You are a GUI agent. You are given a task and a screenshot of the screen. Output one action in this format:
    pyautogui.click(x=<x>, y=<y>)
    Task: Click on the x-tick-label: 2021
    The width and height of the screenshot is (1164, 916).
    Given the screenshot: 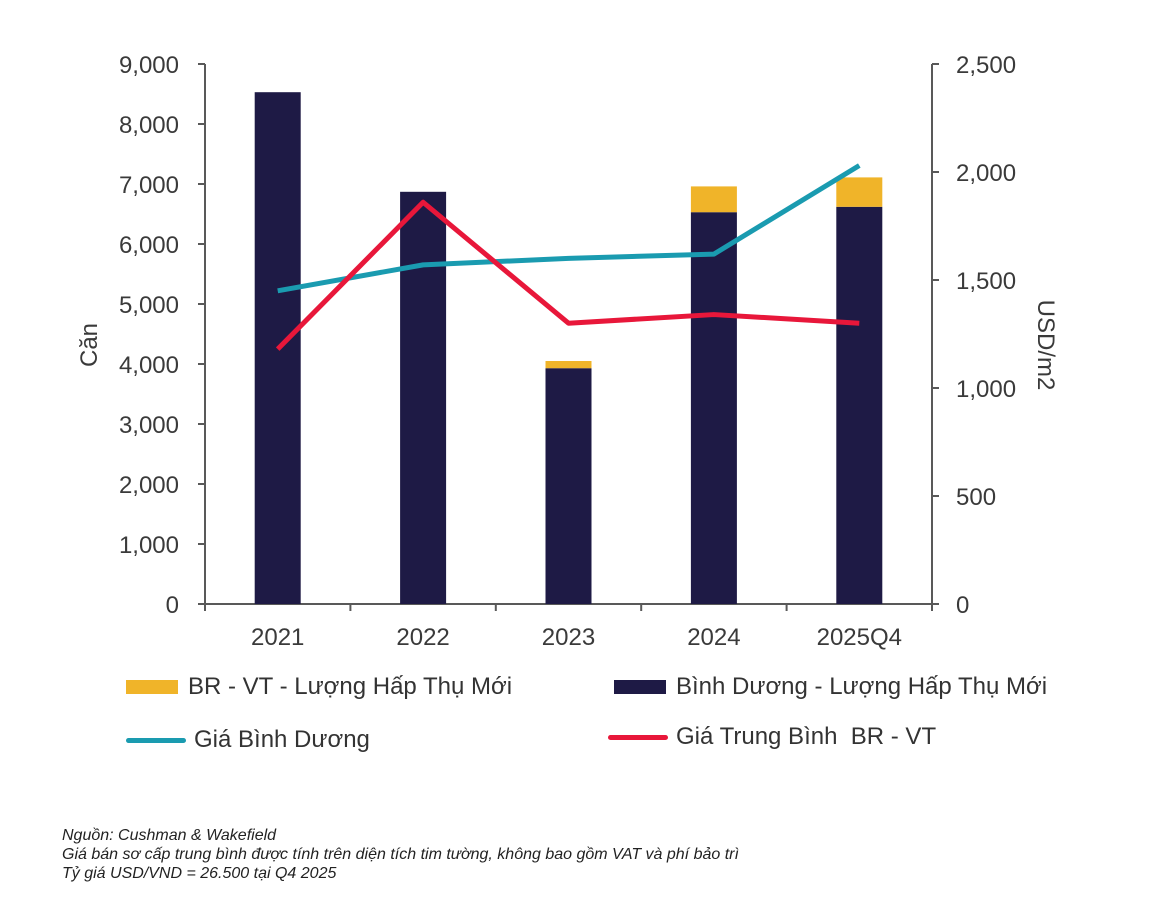 What is the action you would take?
    pyautogui.click(x=277, y=637)
    